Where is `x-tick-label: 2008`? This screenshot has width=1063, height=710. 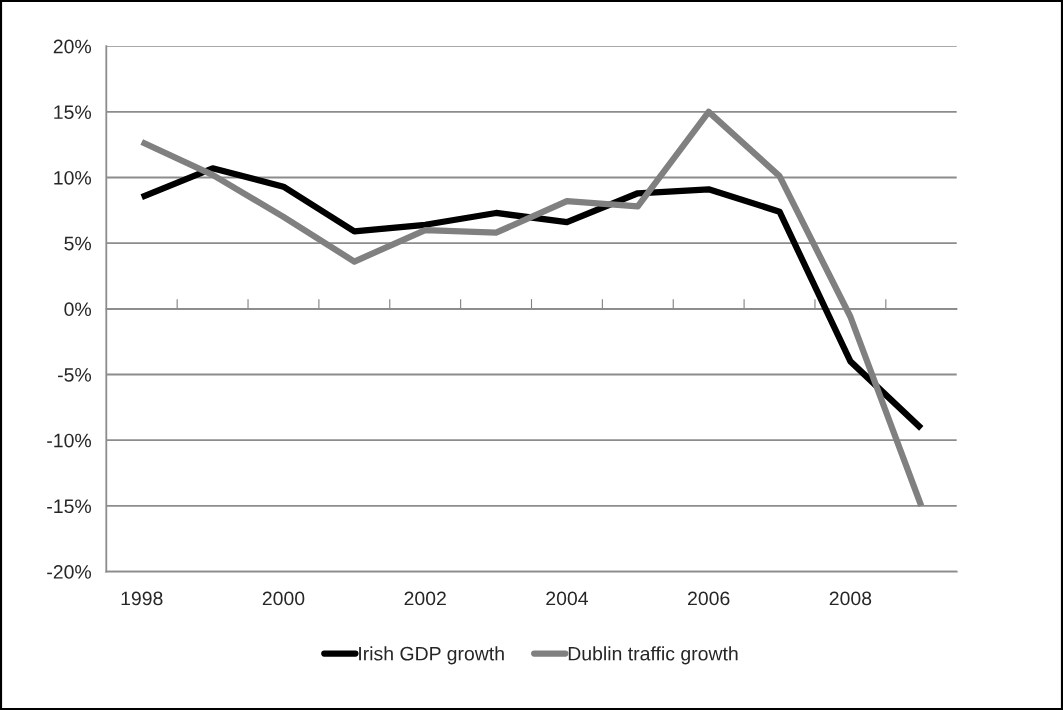 x-tick-label: 2008 is located at coordinates (850, 598).